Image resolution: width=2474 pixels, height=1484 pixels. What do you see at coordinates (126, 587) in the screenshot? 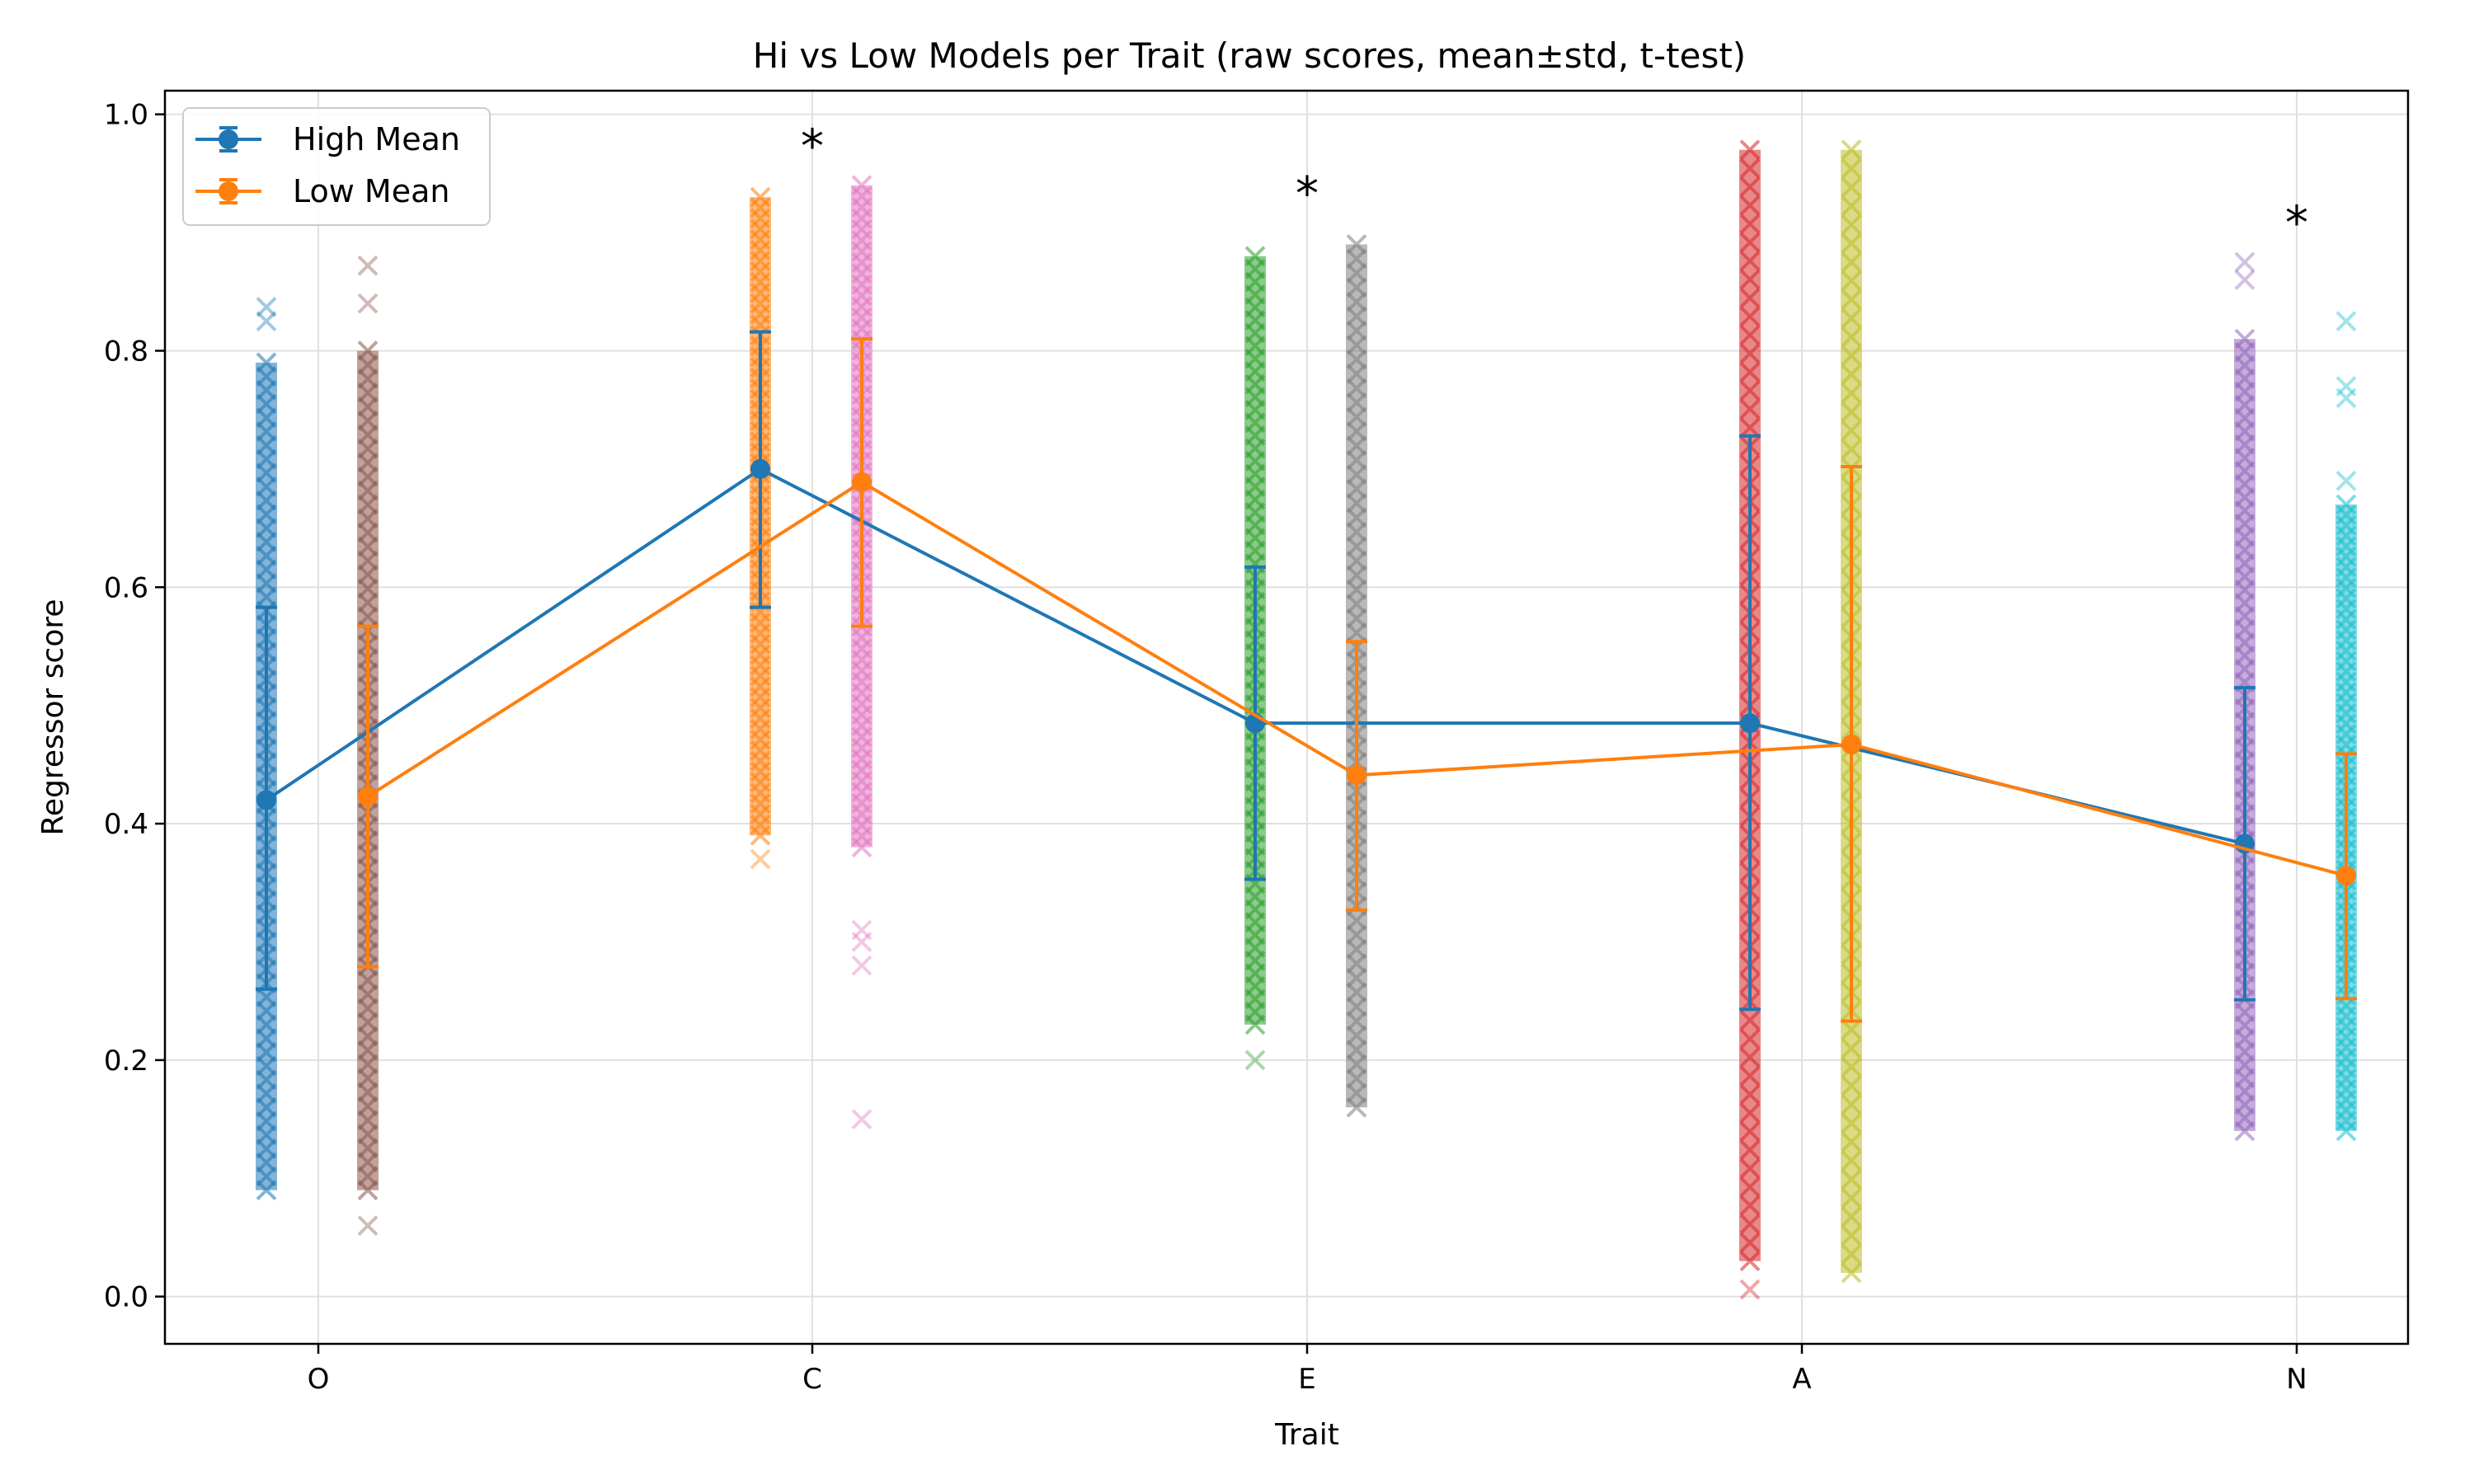
I see `y-tick-label: 0.6` at bounding box center [126, 587].